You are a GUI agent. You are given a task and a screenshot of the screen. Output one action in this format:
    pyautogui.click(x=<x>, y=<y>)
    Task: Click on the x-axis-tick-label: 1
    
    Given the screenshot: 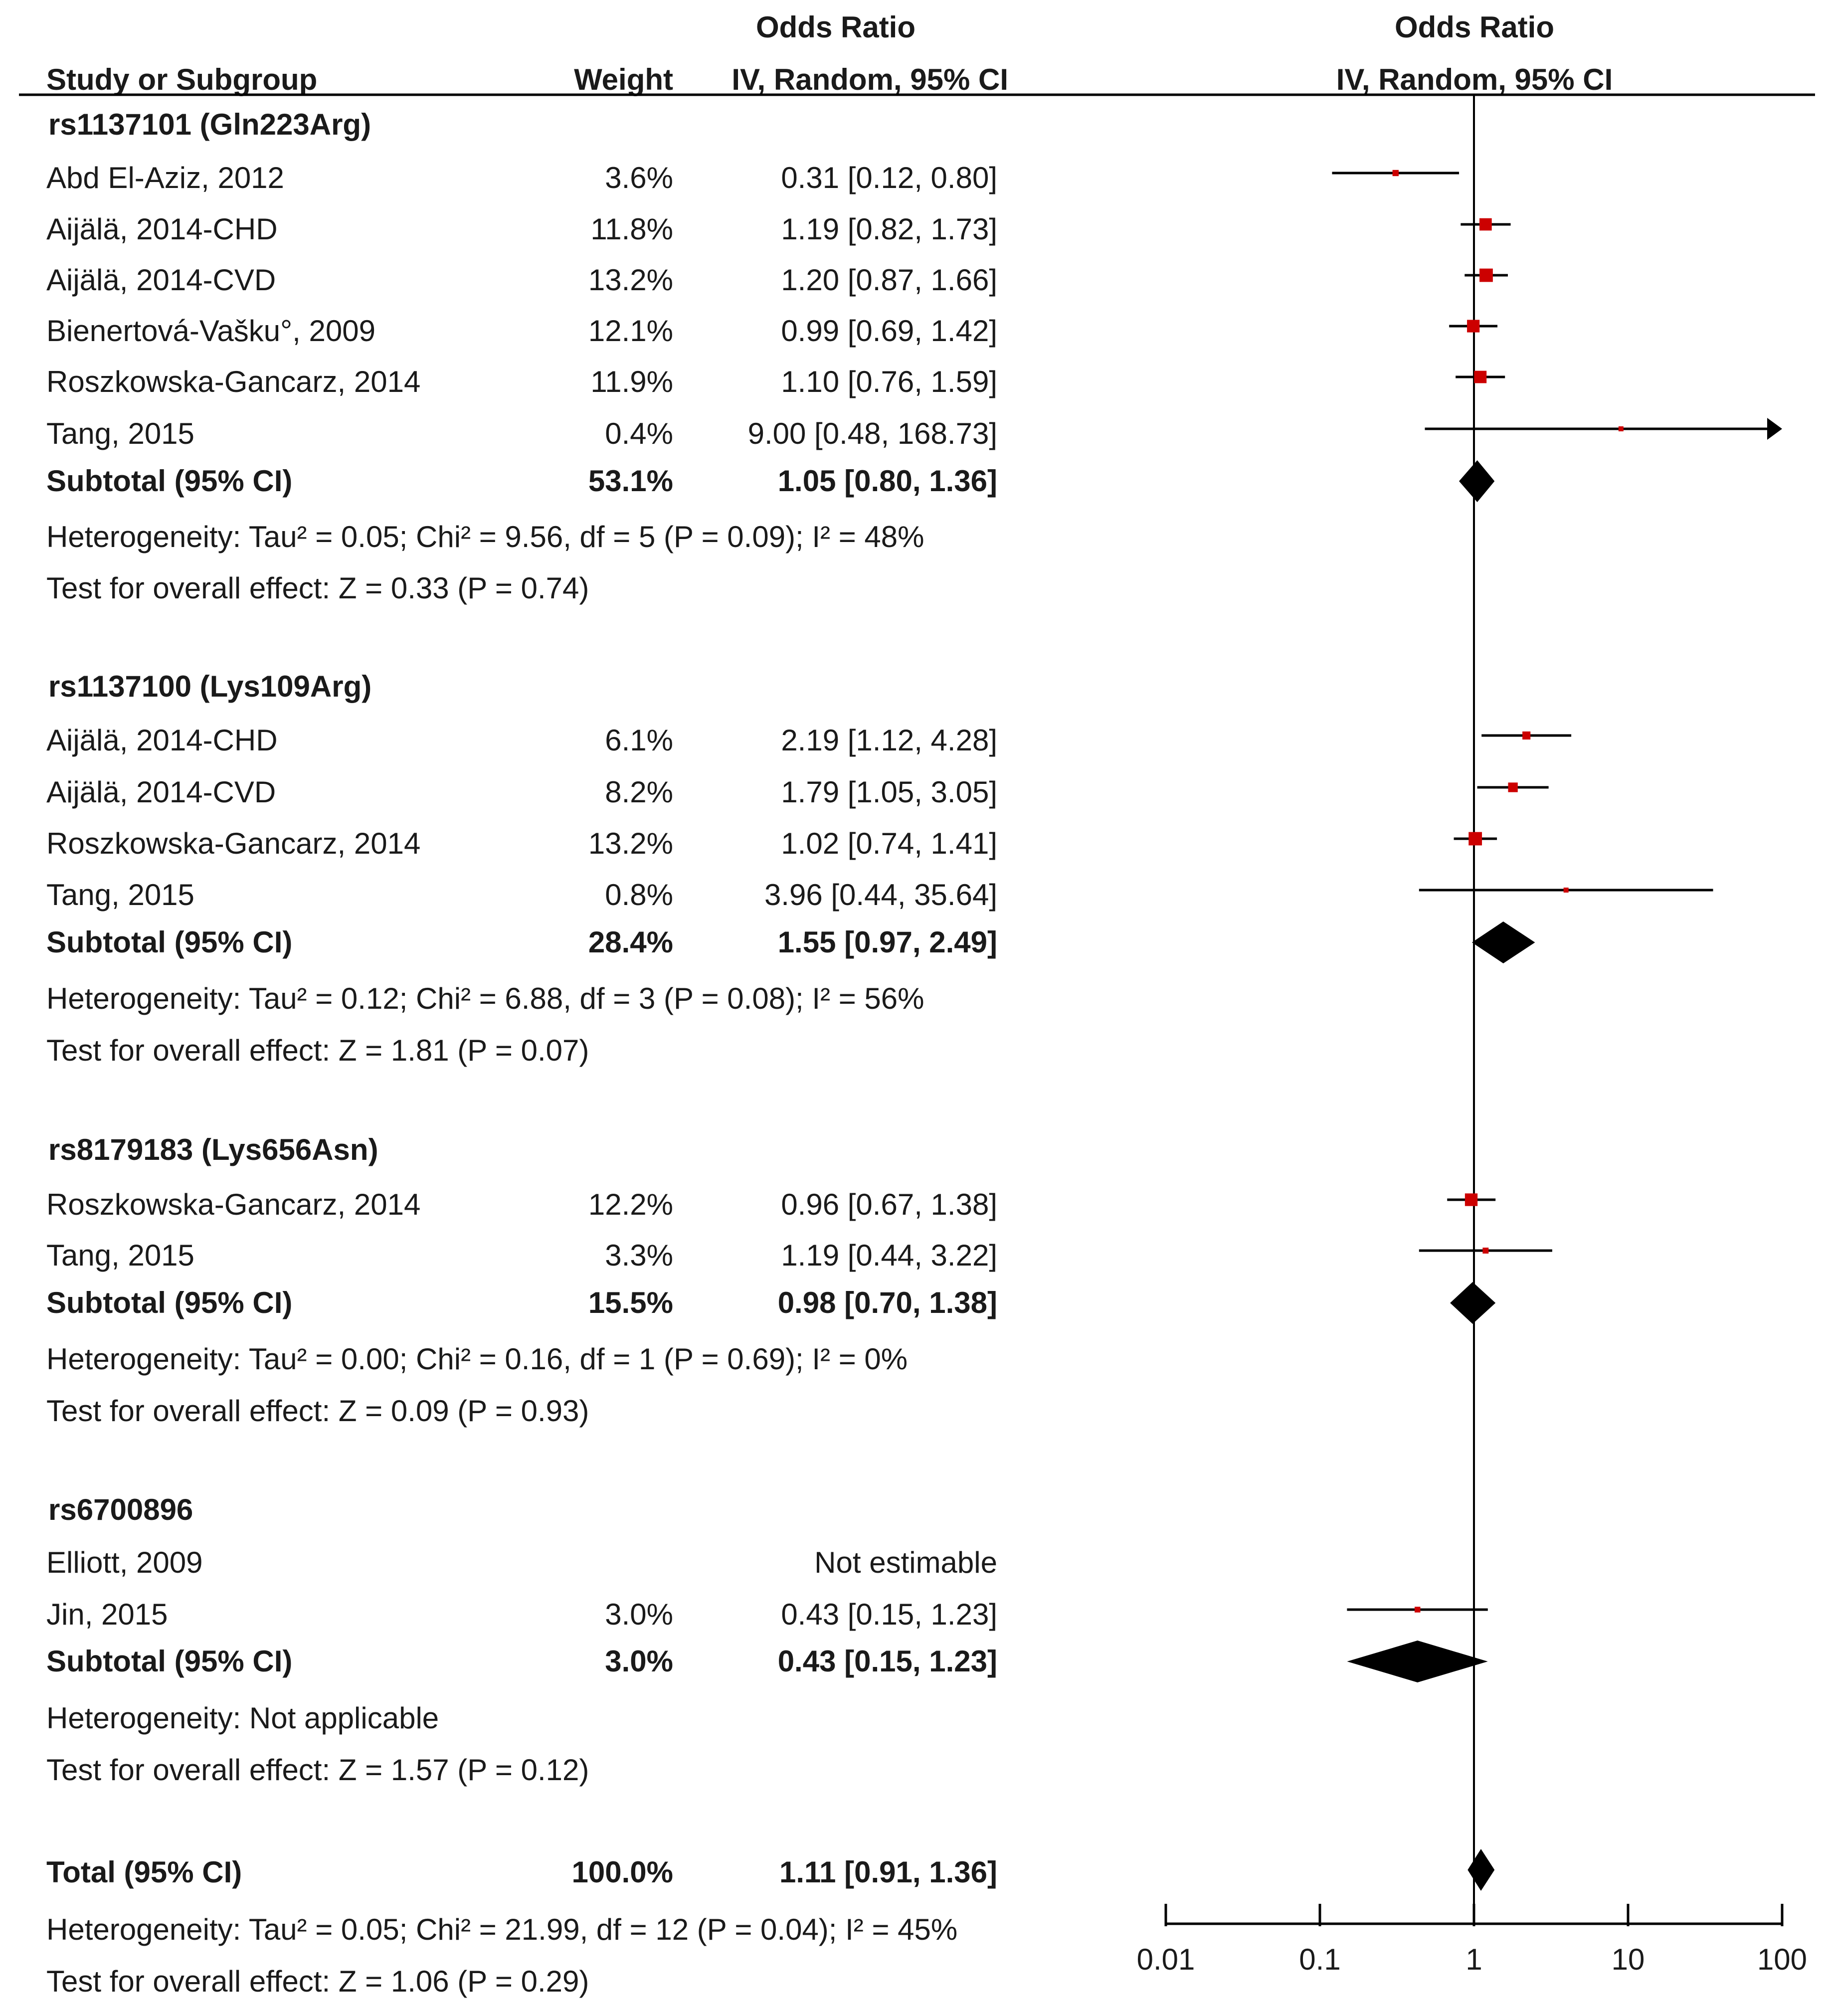 What is the action you would take?
    pyautogui.click(x=1473, y=1960)
    